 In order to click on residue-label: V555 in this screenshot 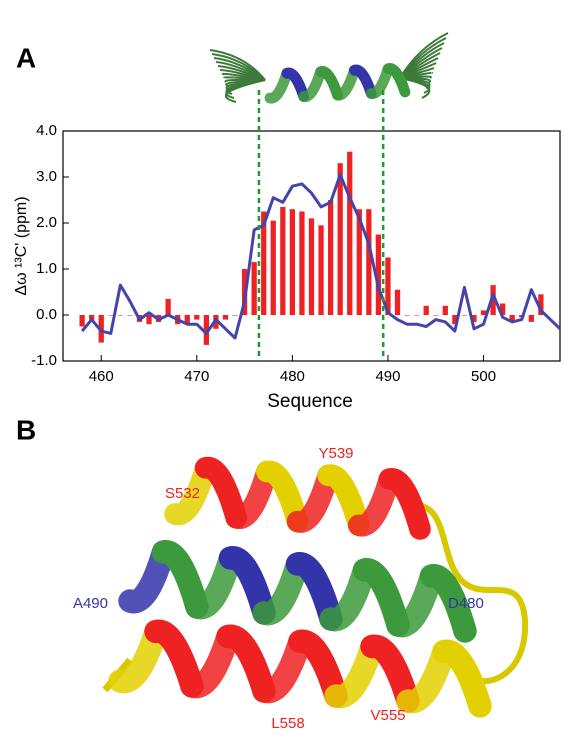, I will do `click(387, 715)`.